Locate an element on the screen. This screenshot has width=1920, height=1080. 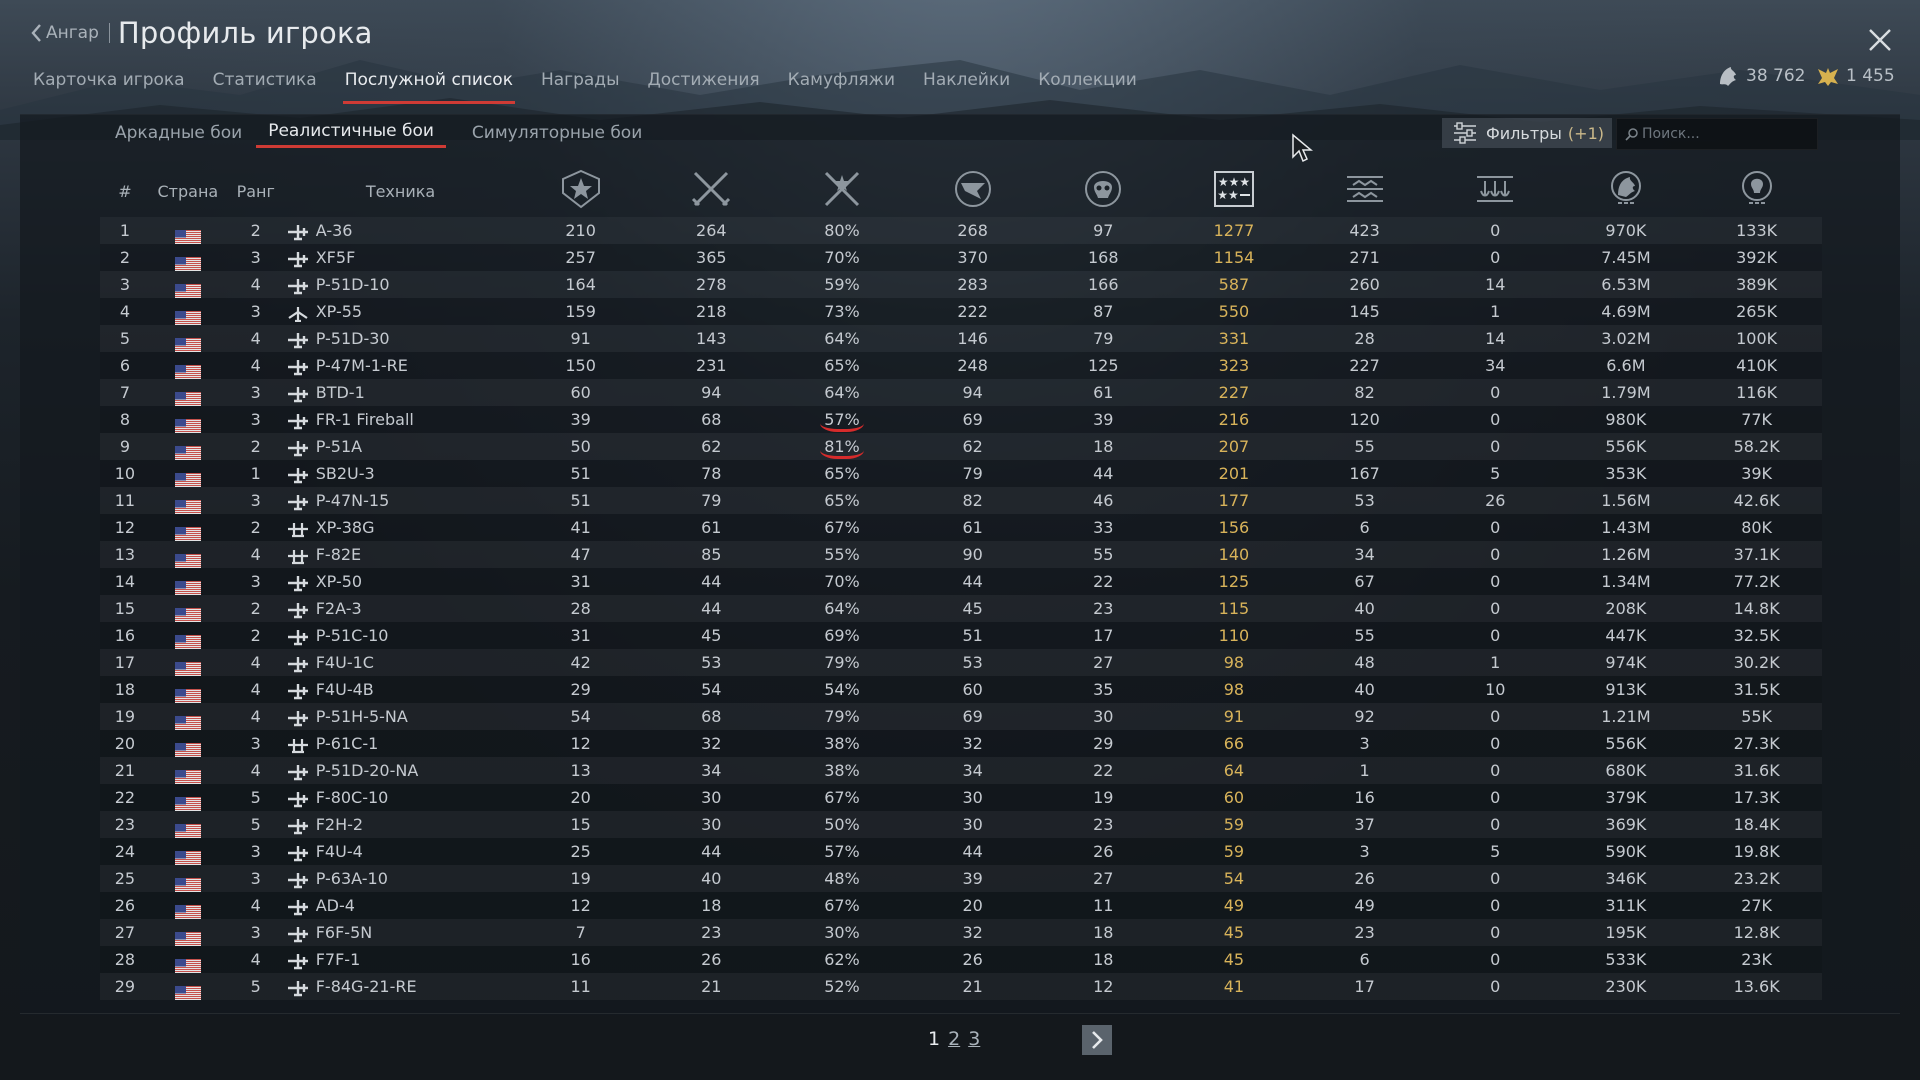
tab-awards: Награды is located at coordinates (580, 80).